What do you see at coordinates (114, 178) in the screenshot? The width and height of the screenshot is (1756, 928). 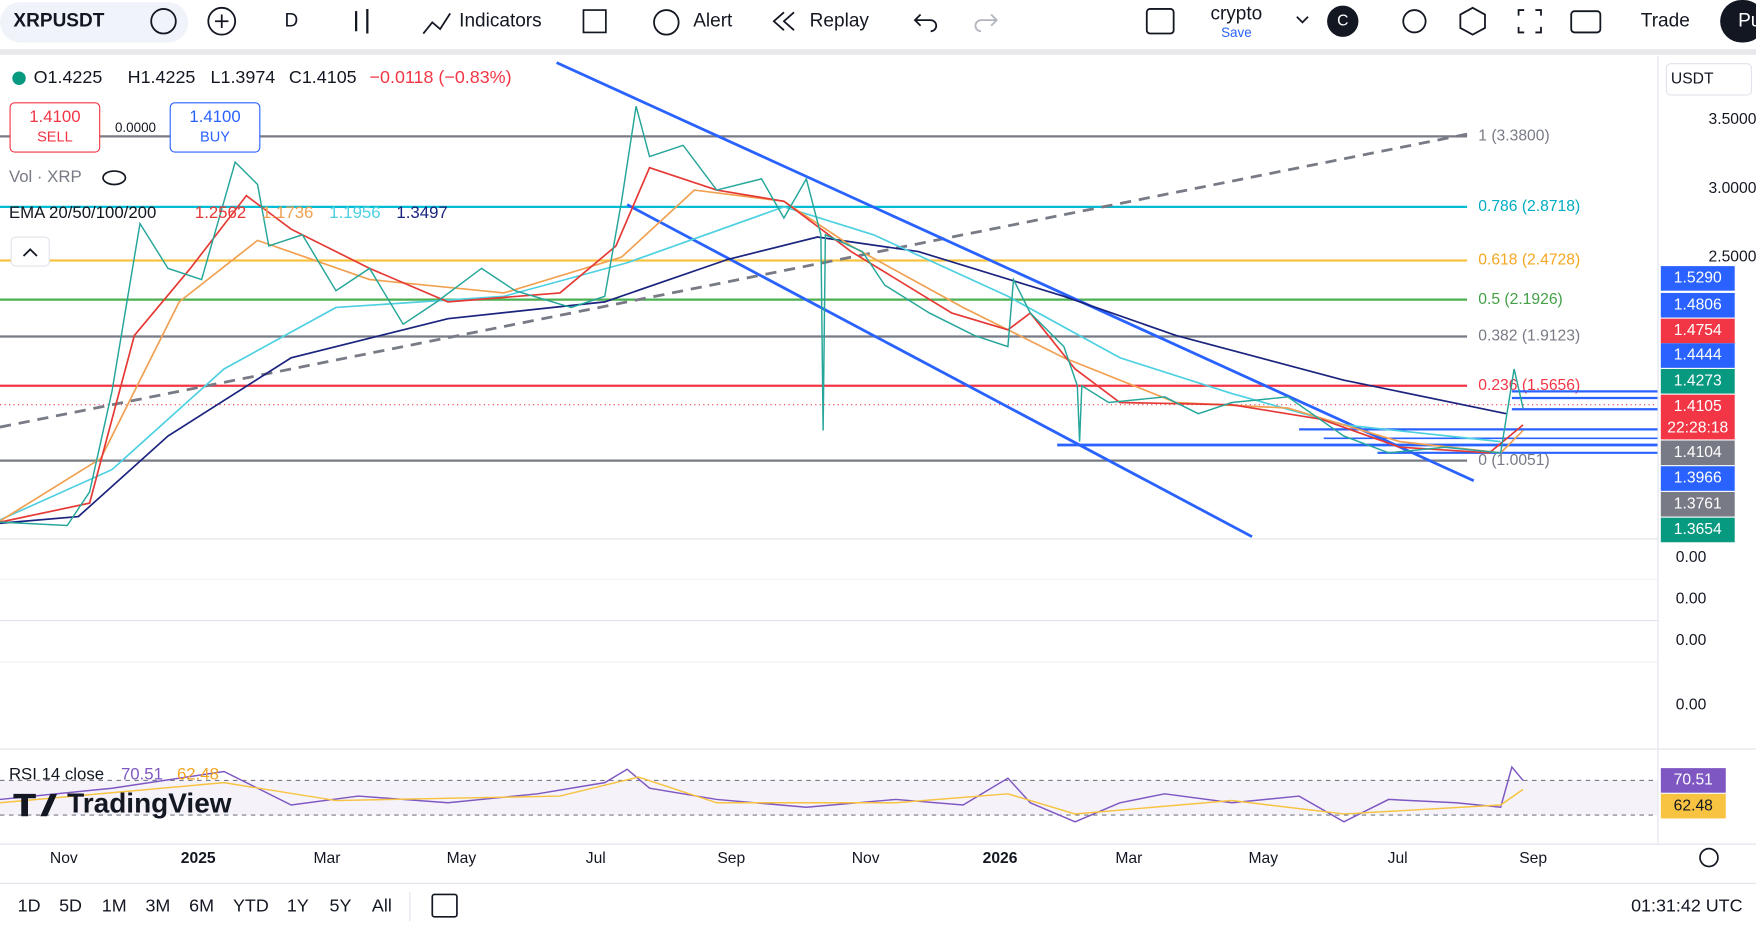 I see `hide-icon` at bounding box center [114, 178].